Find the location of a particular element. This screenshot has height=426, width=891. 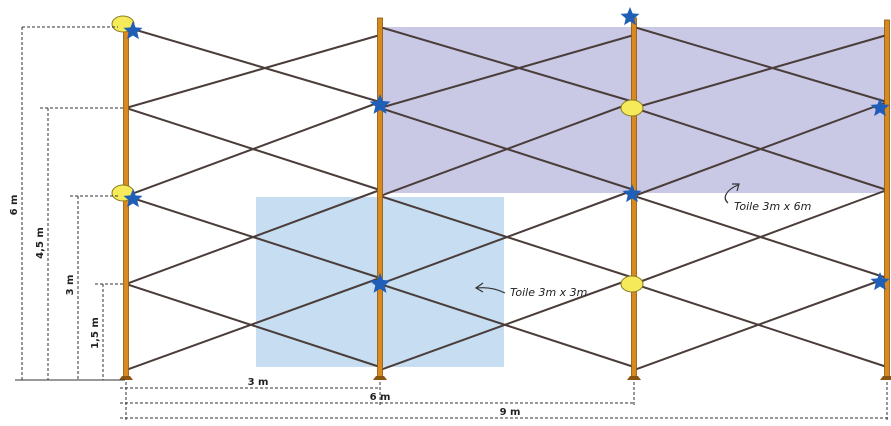

dim-label-3m-vertical: 3 m is located at coordinates (70, 285).